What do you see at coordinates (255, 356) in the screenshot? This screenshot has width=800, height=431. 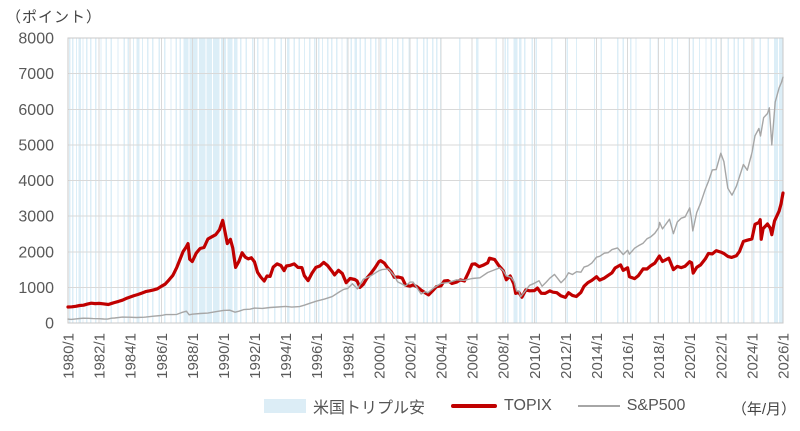 I see `x-tick-label: 1992/1` at bounding box center [255, 356].